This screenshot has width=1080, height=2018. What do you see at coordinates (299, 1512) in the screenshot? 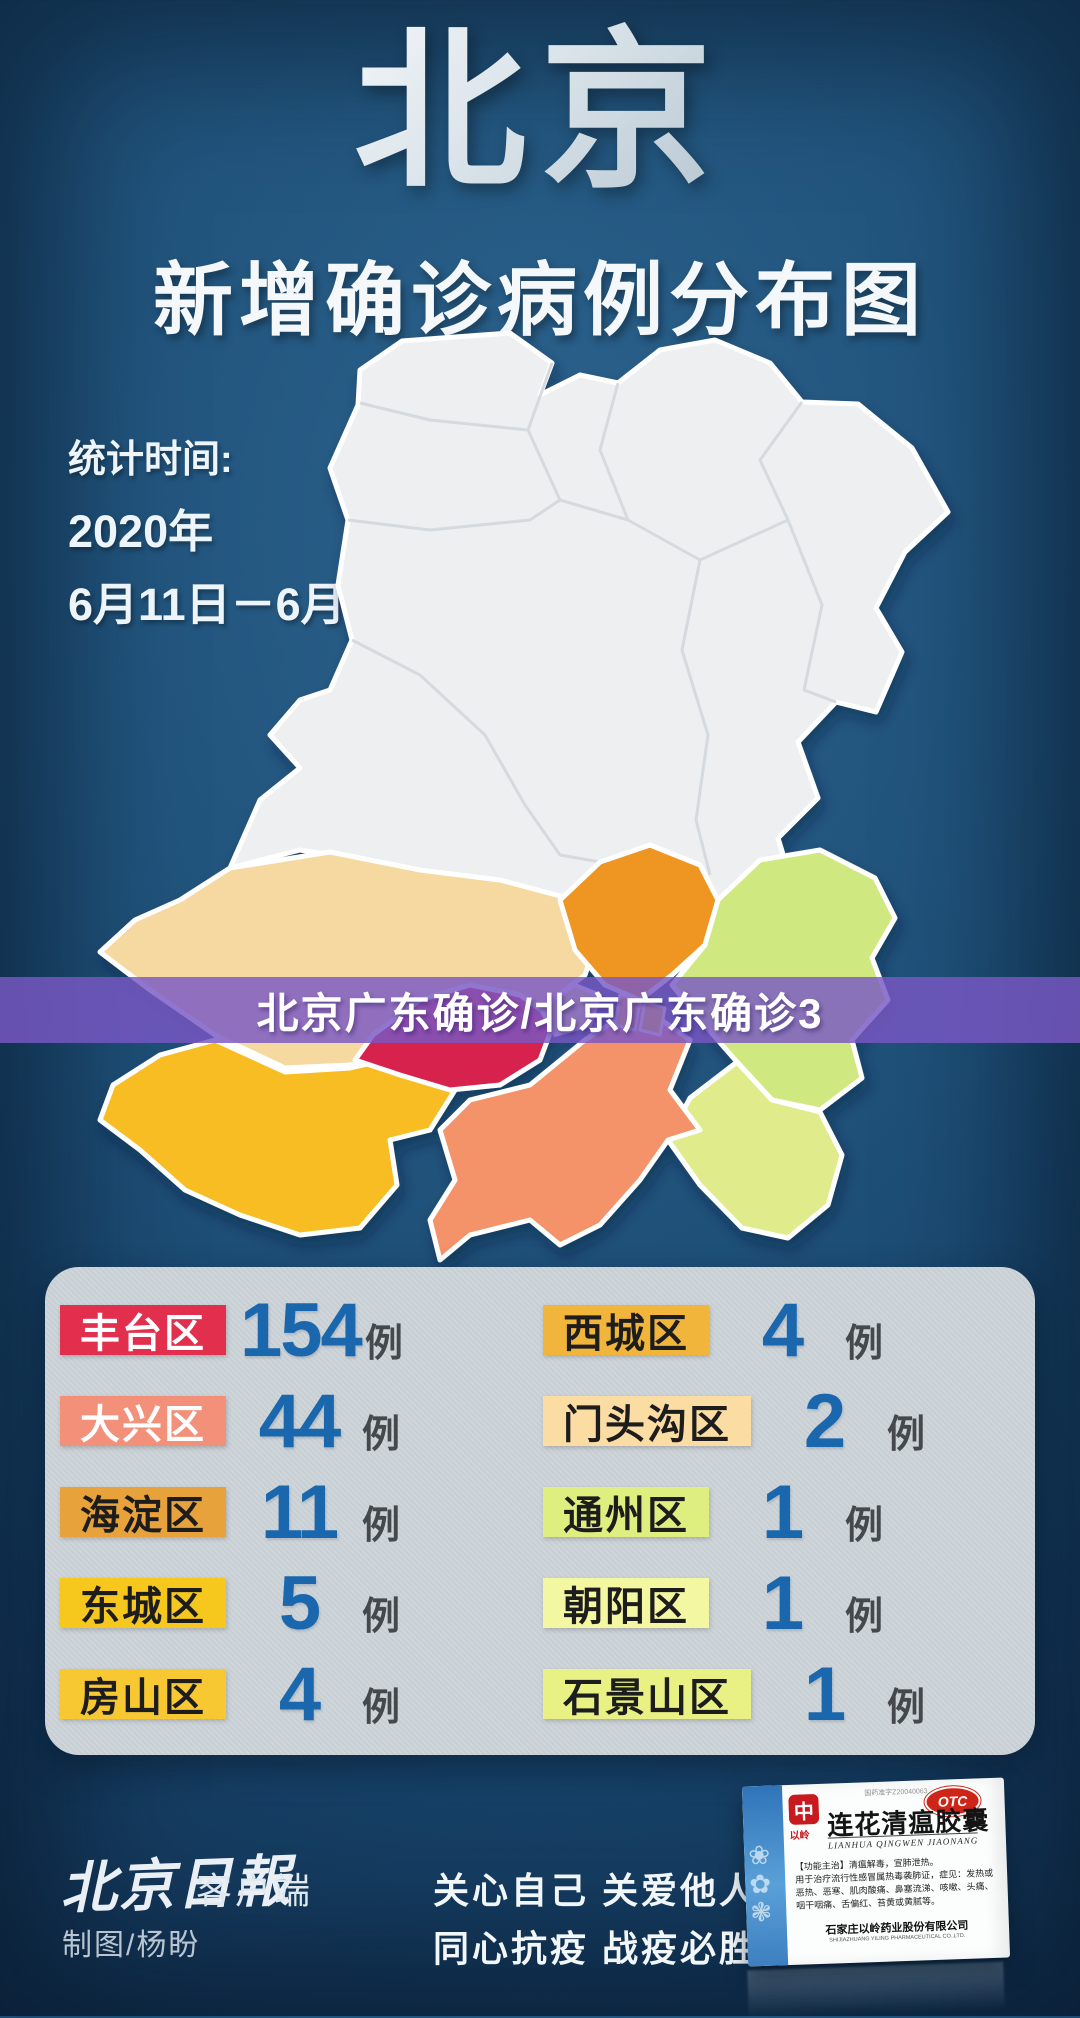
I see `case-count: 11` at bounding box center [299, 1512].